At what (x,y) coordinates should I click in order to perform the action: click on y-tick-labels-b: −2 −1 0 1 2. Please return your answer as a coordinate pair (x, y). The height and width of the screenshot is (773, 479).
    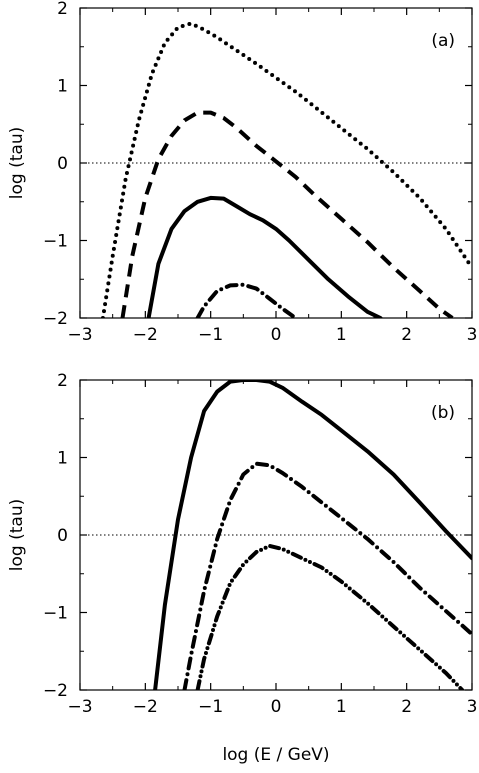
    Looking at the image, I should click on (55, 536).